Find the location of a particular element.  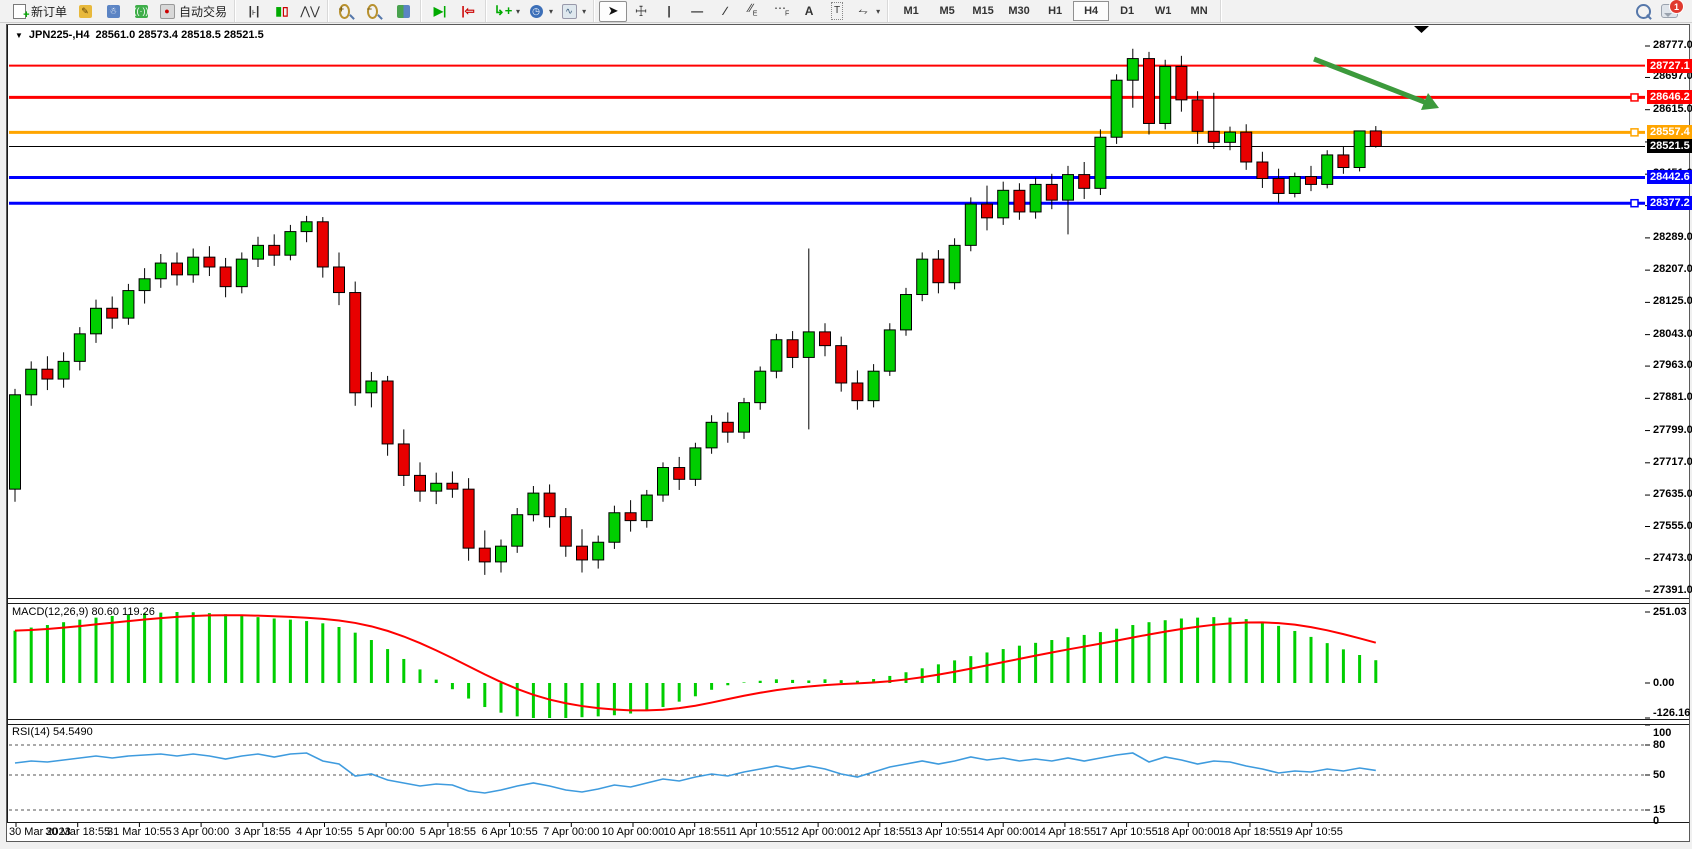

trendline-button: ∕ is located at coordinates (725, 11).